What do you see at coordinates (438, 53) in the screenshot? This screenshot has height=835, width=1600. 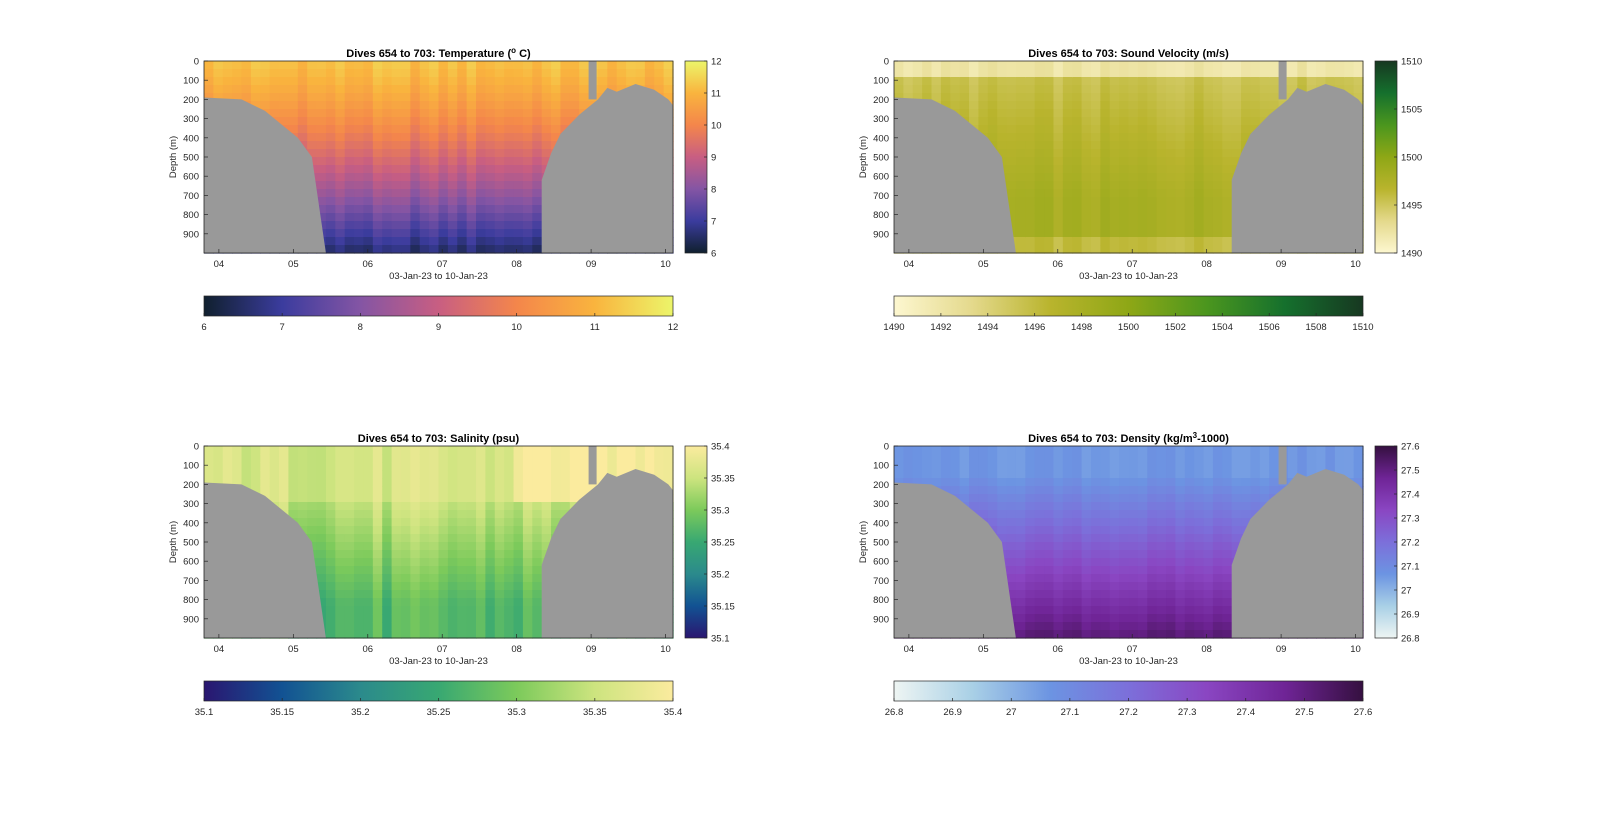 I see `chart-title: Dives 654 to 703: Temperature (o C)` at bounding box center [438, 53].